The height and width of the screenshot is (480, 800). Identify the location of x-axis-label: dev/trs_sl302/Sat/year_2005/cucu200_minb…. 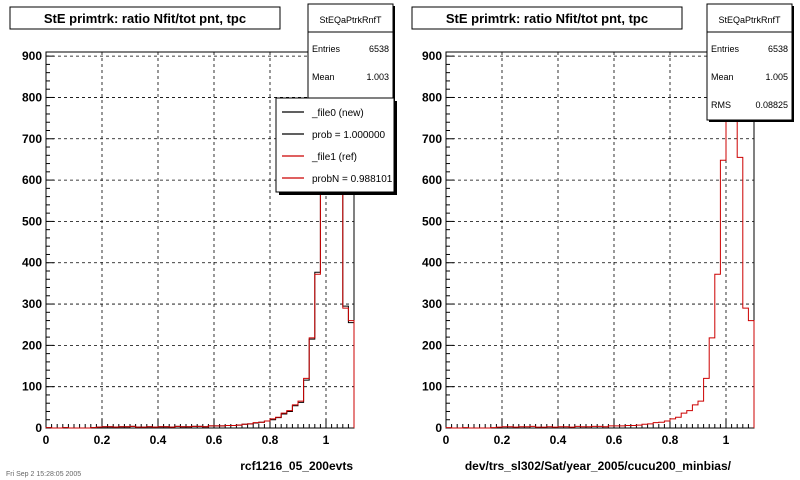
(598, 466).